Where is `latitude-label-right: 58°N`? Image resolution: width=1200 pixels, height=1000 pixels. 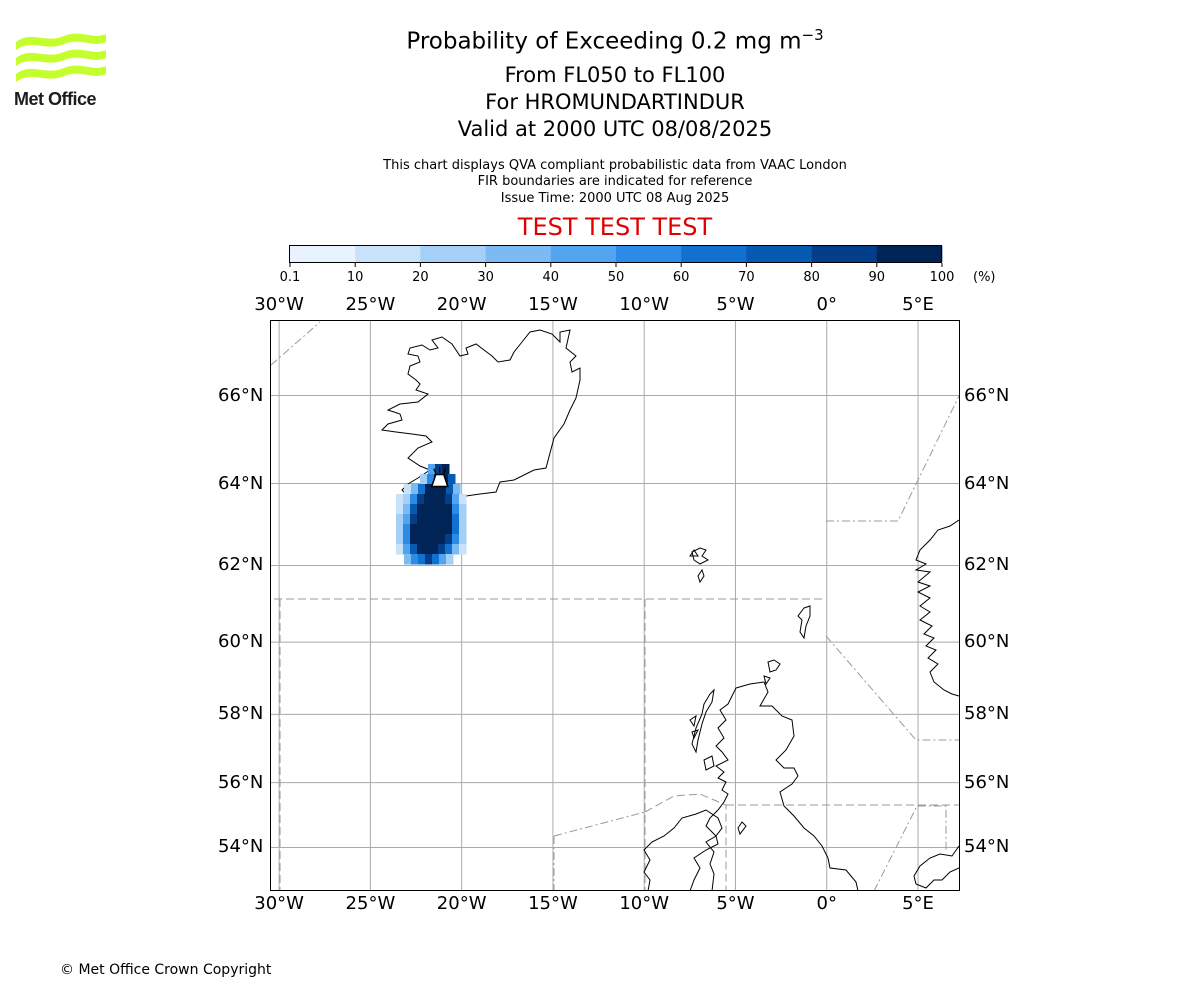
latitude-label-right: 58°N is located at coordinates (987, 714).